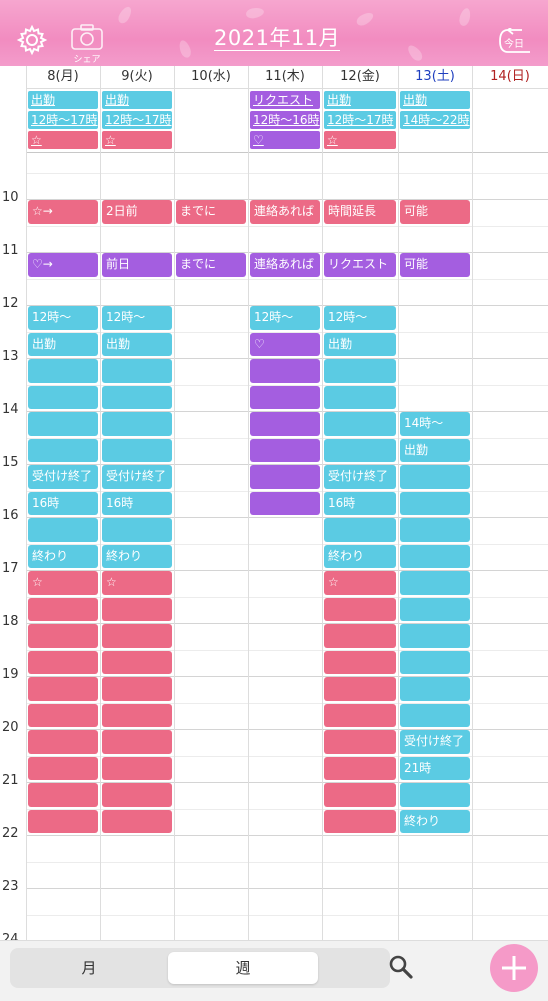 Image resolution: width=548 pixels, height=1001 pixels. I want to click on settings-gear-icon, so click(32, 40).